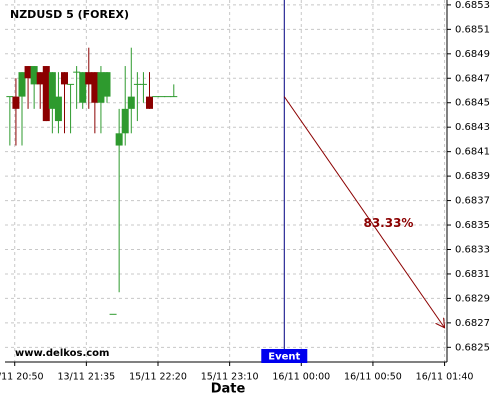 This screenshot has width=500, height=400. Describe the element at coordinates (472, 298) in the screenshot. I see `y-tick-label: 0.6829` at that location.